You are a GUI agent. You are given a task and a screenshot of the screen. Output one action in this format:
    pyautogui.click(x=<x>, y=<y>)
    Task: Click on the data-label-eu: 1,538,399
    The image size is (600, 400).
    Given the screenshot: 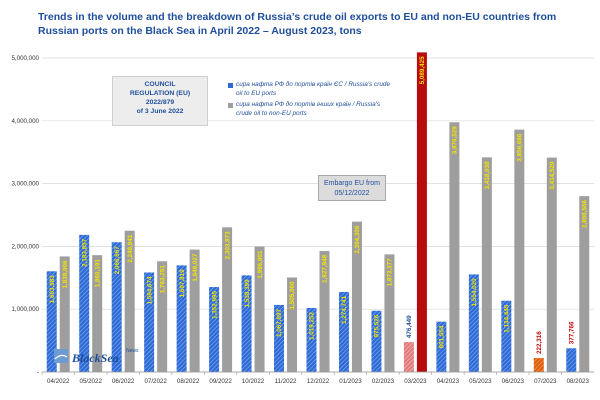 What is the action you would take?
    pyautogui.click(x=247, y=293)
    